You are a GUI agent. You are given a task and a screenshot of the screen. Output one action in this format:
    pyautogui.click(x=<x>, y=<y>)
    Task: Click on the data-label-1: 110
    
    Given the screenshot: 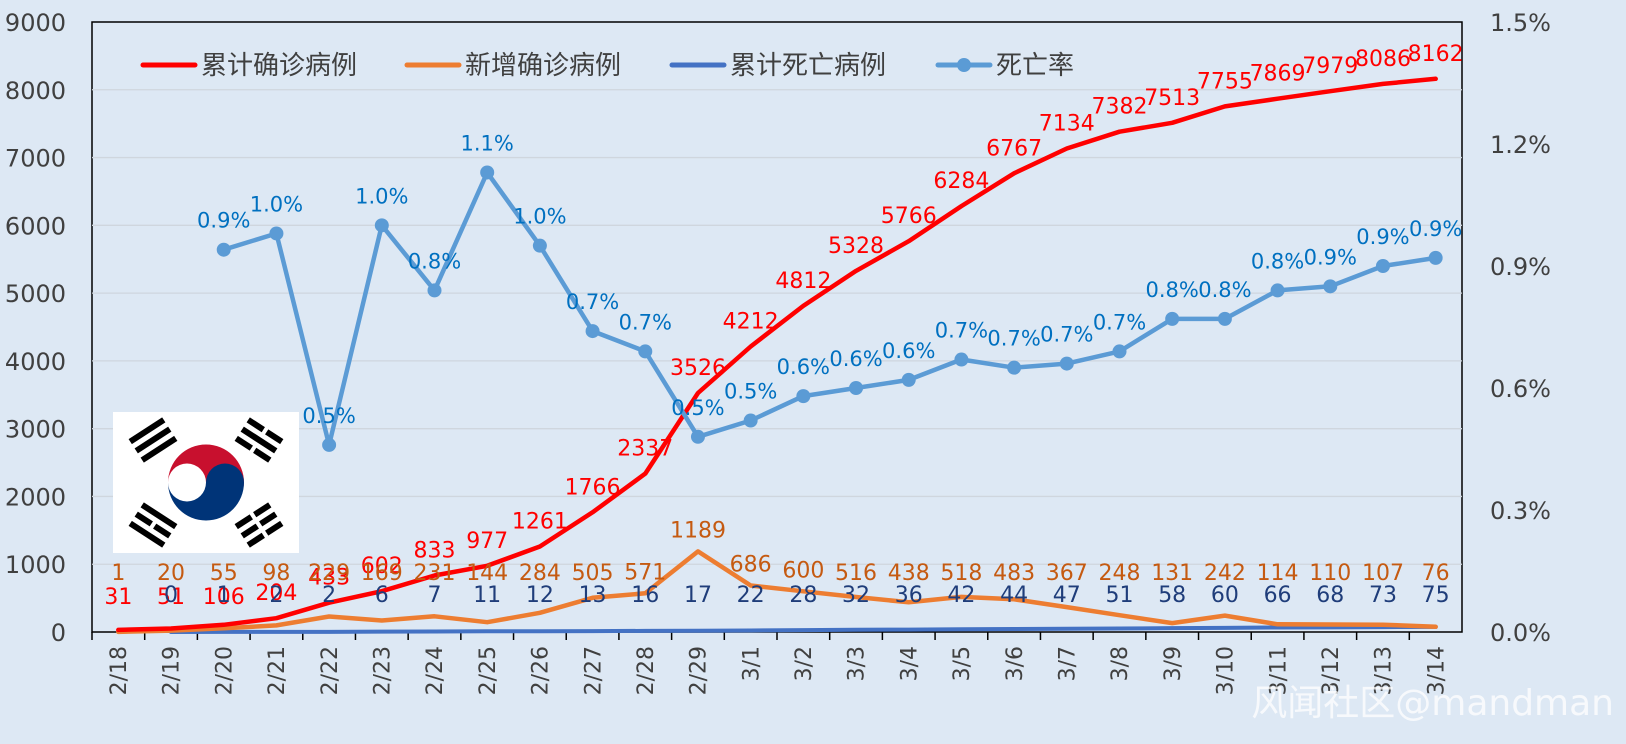 What is the action you would take?
    pyautogui.click(x=1330, y=573)
    